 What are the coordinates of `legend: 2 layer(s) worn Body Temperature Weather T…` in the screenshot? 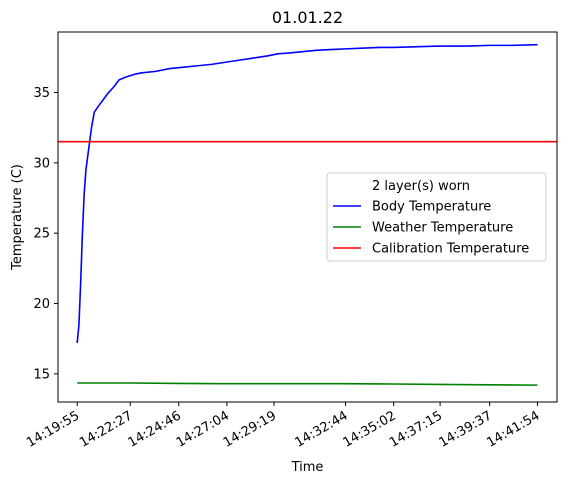 It's located at (436, 217).